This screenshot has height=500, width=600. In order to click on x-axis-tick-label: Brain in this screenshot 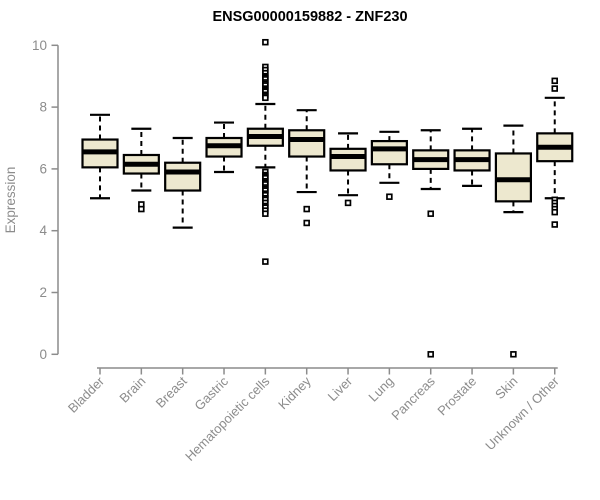, I will do `click(132, 390)`.